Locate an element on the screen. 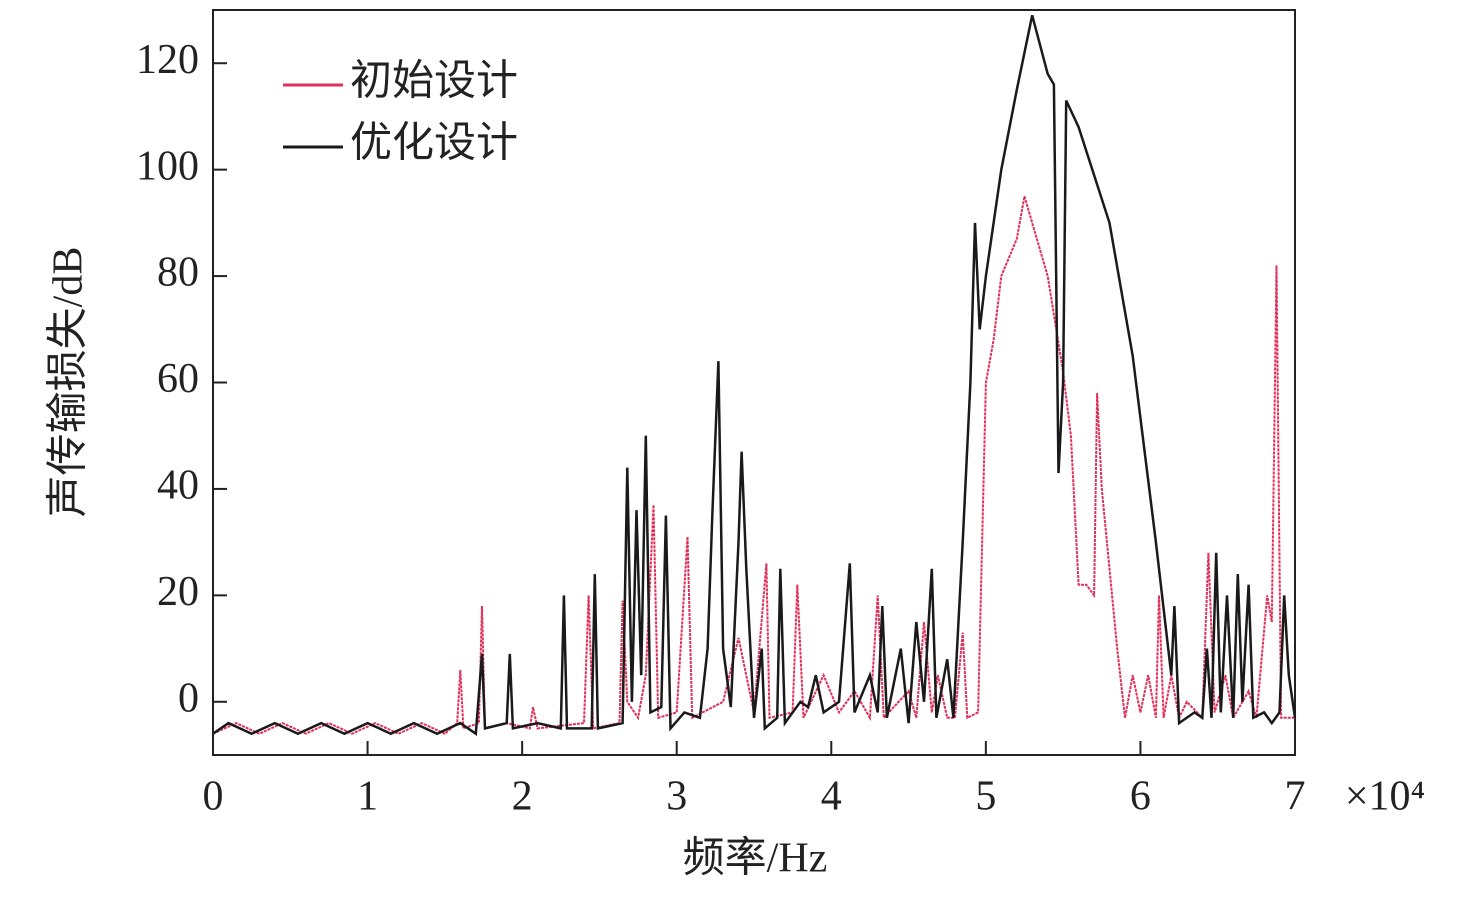 This screenshot has height=911, width=1476. x-tick-label: 3 is located at coordinates (676, 797).